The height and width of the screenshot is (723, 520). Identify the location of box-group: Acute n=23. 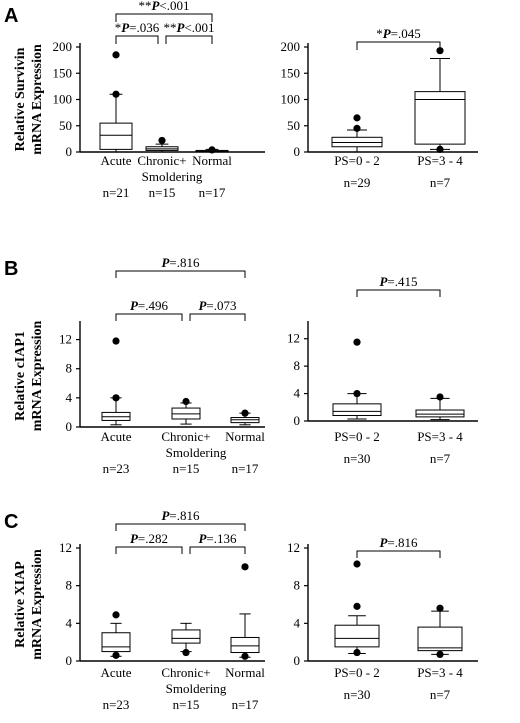
(116, 661).